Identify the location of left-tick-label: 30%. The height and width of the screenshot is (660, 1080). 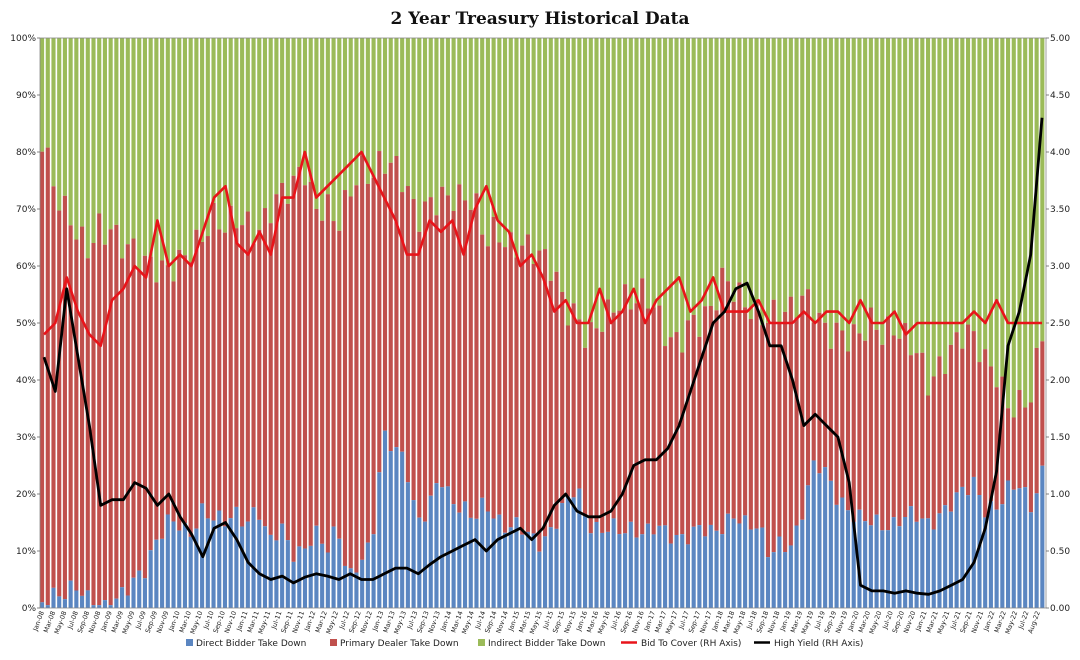
(26, 438).